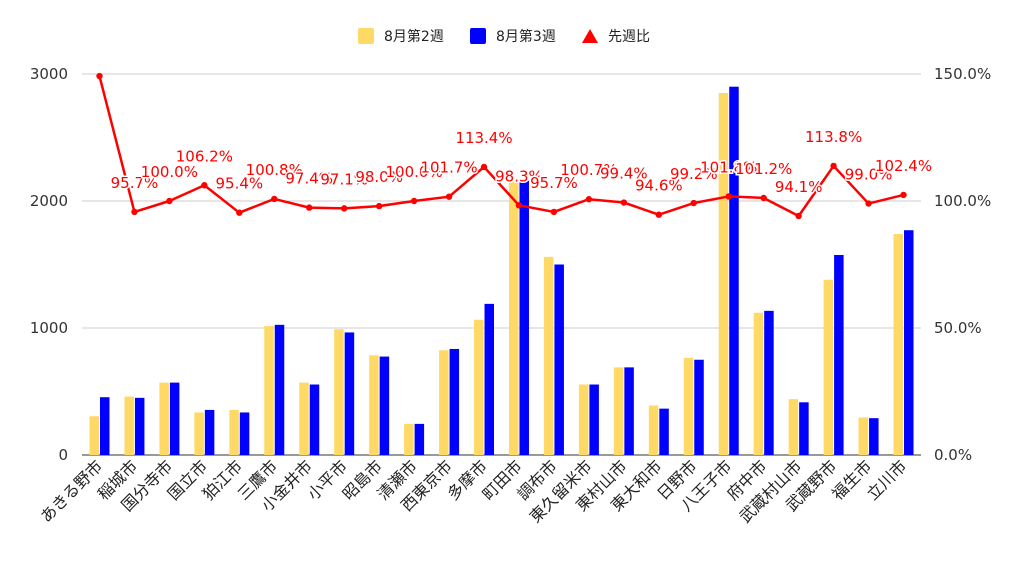 The image size is (1024, 563). I want to click on legend-triangle-icon, so click(590, 36).